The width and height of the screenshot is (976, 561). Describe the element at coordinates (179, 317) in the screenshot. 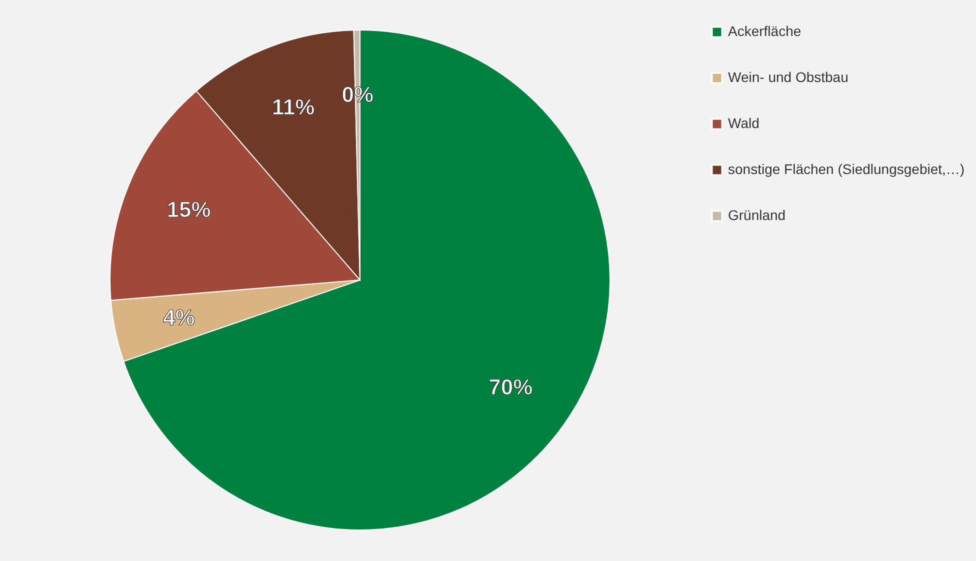

I see `data-label: 4%` at that location.